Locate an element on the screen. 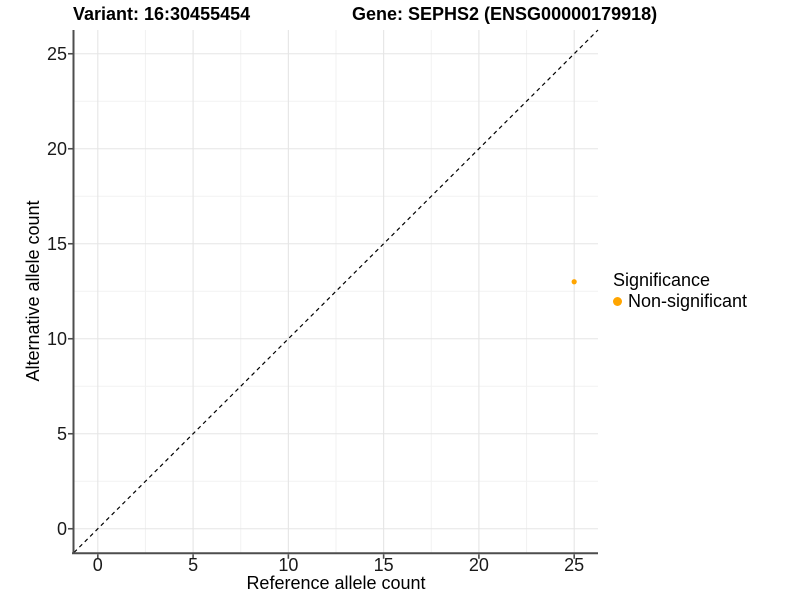  x-tick-label: 5 is located at coordinates (193, 565).